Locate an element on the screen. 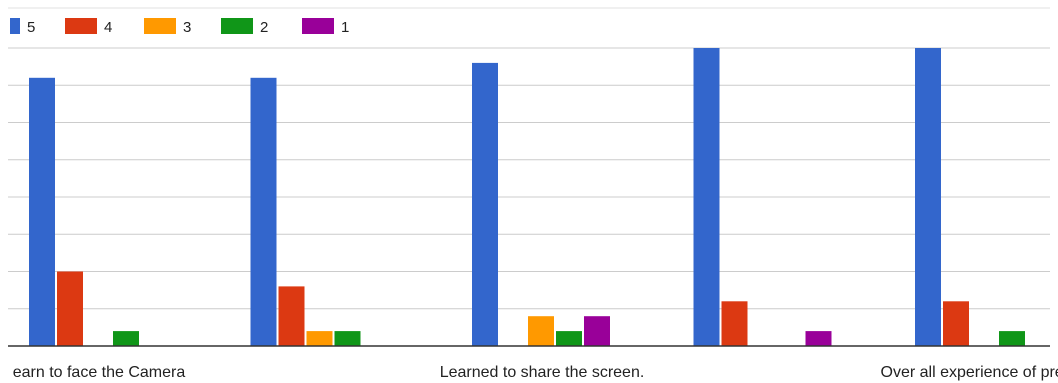 The width and height of the screenshot is (1058, 383). legend-label-4: 4 is located at coordinates (108, 27).